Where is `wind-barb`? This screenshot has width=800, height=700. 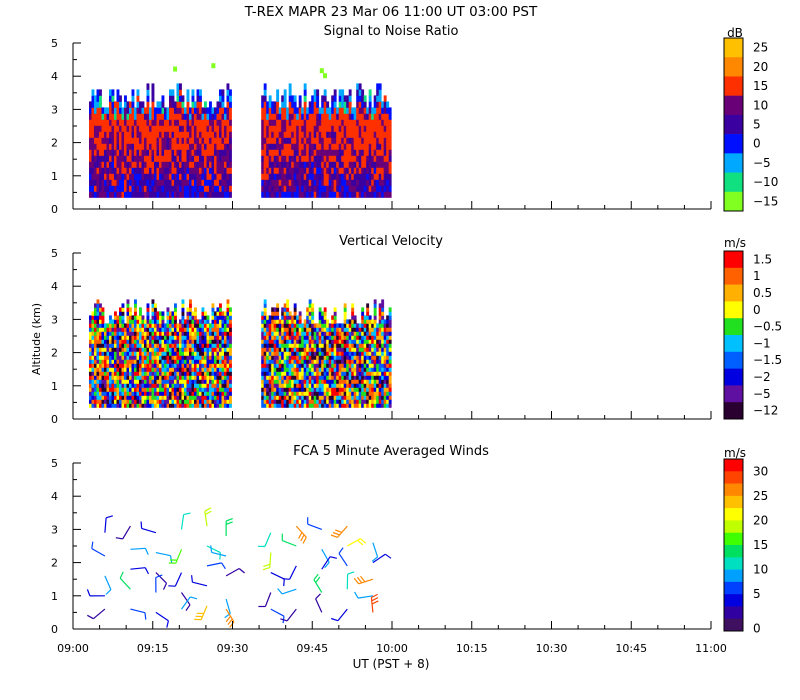
wind-barb is located at coordinates (264, 540).